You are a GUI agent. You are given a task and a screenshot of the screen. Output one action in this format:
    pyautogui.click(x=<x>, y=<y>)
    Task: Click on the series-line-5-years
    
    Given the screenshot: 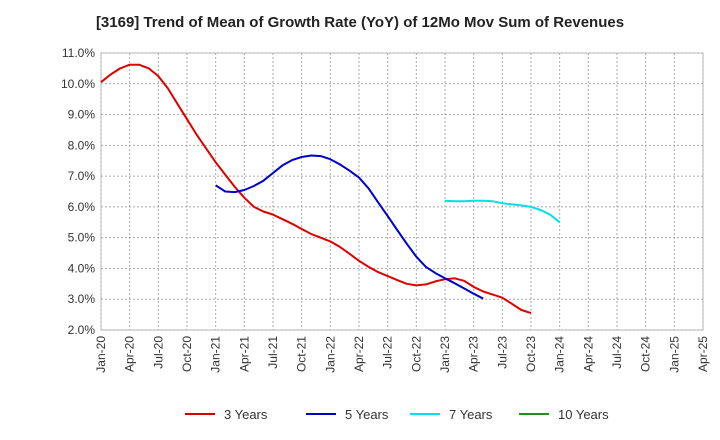 What is the action you would take?
    pyautogui.click(x=349, y=227)
    